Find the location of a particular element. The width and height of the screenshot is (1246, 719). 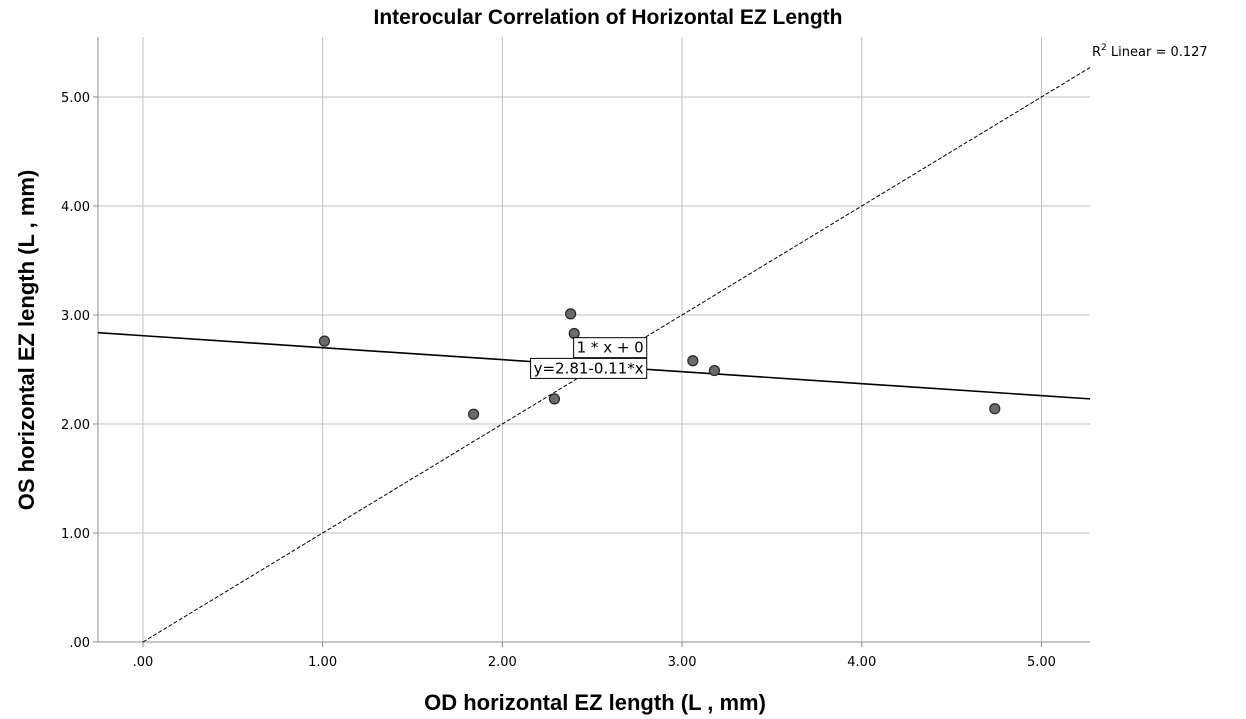

r2-note: R2 Linear = 0.127 is located at coordinates (1150, 51).